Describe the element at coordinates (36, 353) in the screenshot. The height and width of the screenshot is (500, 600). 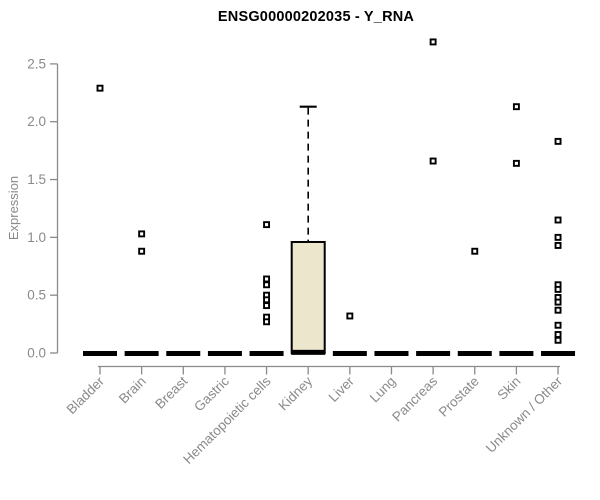
I see `y-tick-label: 0.0` at that location.